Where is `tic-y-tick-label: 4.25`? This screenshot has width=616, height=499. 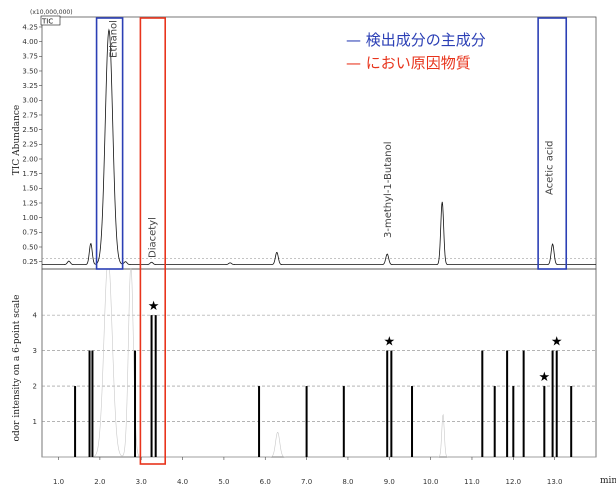
tic-y-tick-label: 4.25 is located at coordinates (30, 27).